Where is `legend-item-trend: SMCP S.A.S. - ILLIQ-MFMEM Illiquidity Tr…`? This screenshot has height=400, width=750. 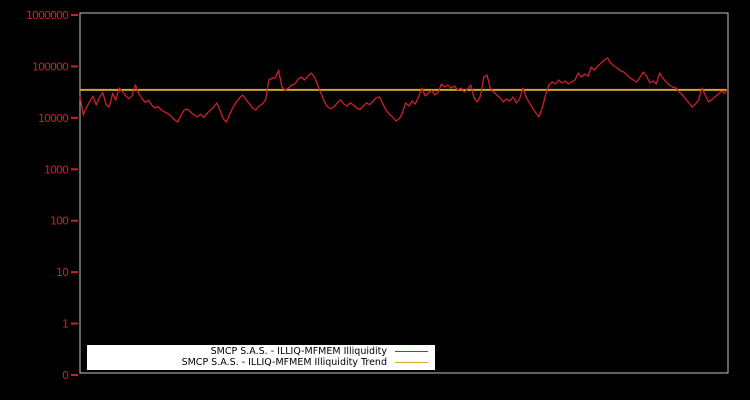 legend-item-trend: SMCP S.A.S. - ILLIQ-MFMEM Illiquidity Tr… is located at coordinates (257, 362).